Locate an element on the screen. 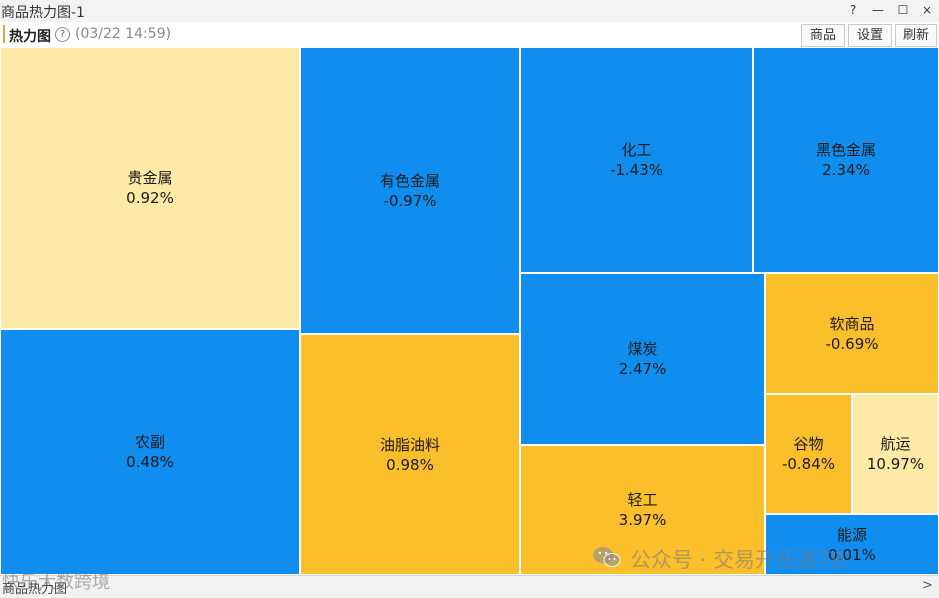 Image resolution: width=939 pixels, height=598 pixels. cell-change: -0.84% is located at coordinates (808, 464).